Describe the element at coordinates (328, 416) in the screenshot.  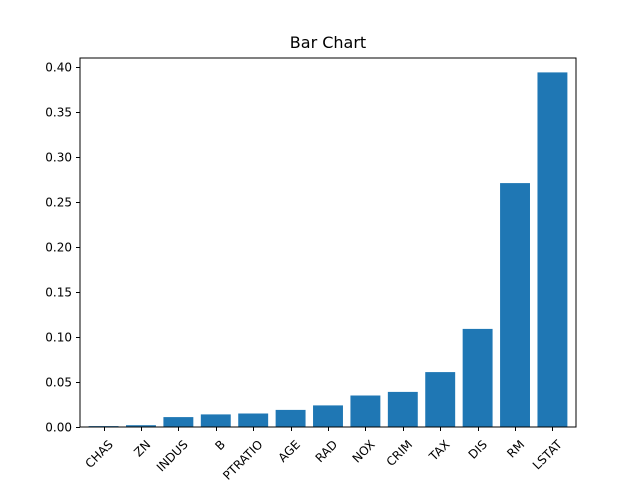
I see `bar-rad` at that location.